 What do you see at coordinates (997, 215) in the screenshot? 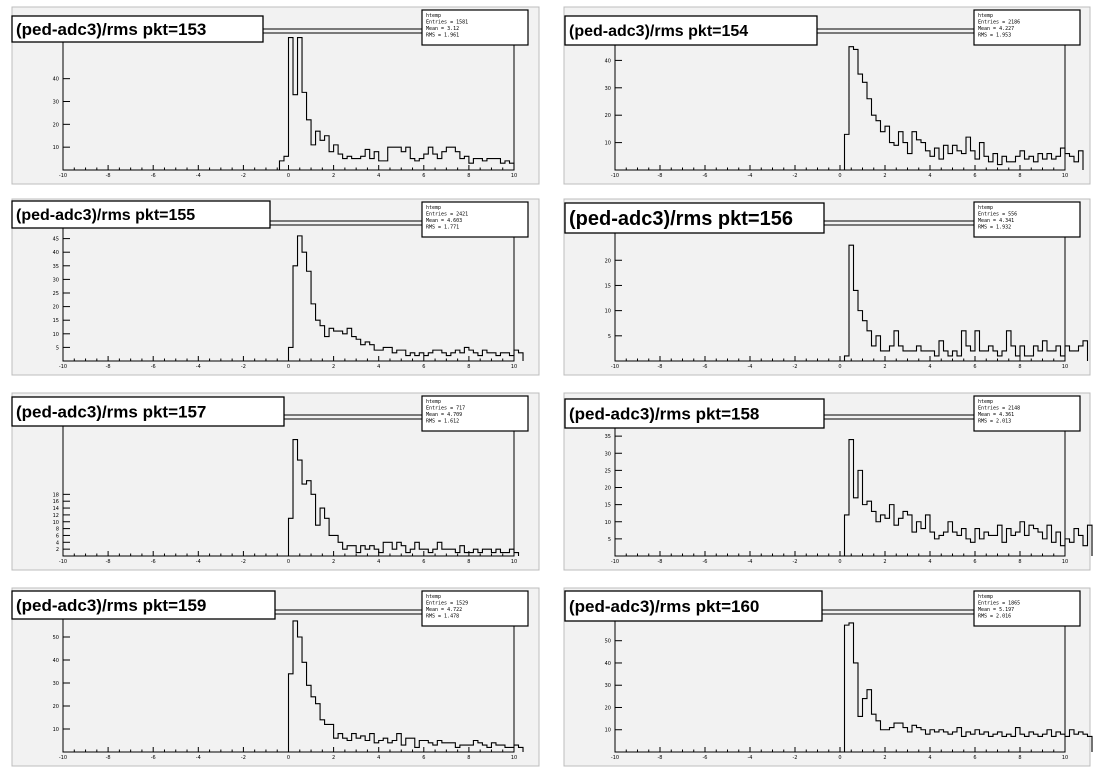
I see `stats-entries: Entries = 556` at bounding box center [997, 215].